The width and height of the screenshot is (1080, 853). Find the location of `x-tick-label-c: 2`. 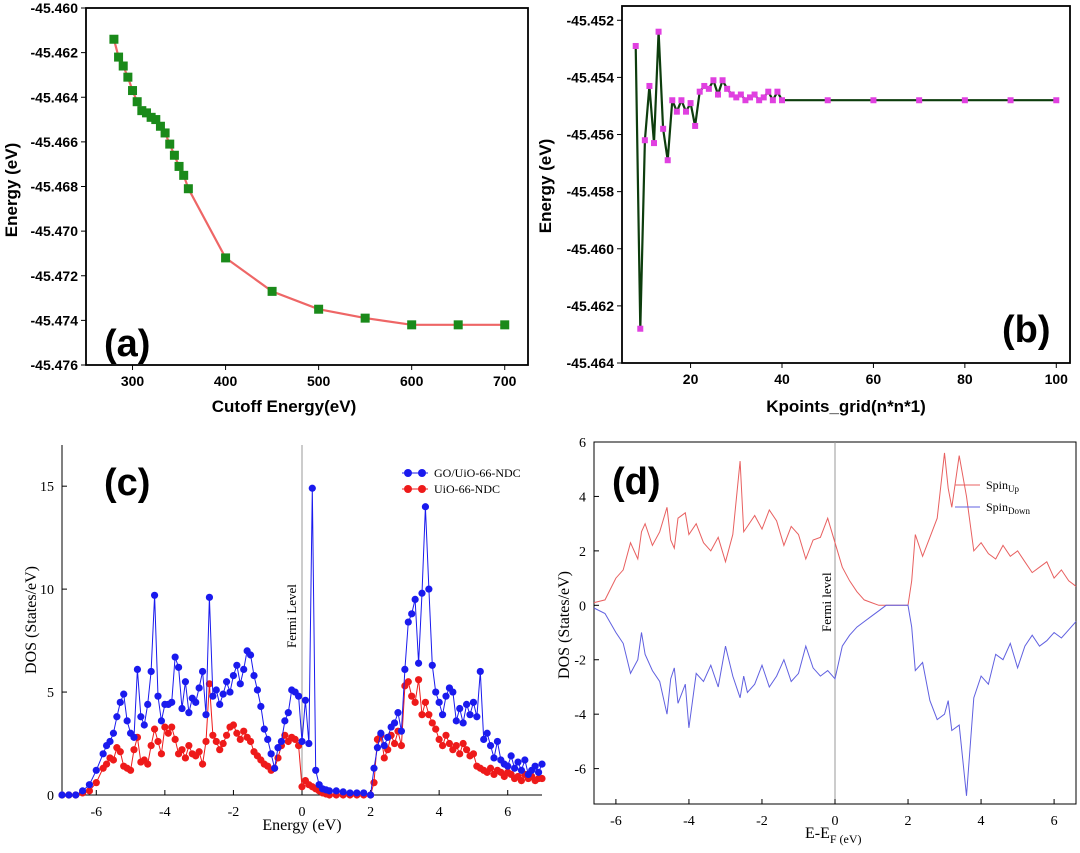

x-tick-label-c: 2 is located at coordinates (370, 812).